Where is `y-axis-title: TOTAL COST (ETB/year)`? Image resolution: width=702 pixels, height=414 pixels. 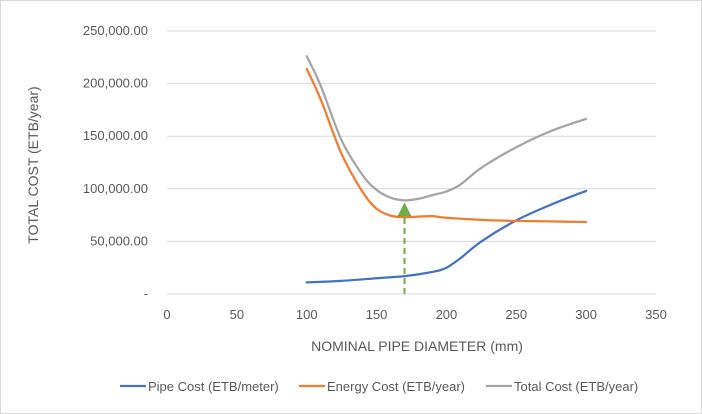 y-axis-title: TOTAL COST (ETB/year) is located at coordinates (33, 164).